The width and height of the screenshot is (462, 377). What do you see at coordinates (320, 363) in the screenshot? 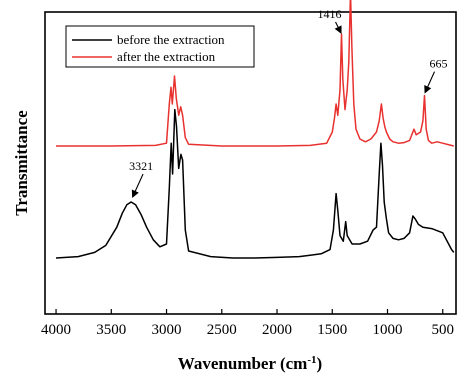
I see `x-axis-title-tail: )` at bounding box center [320, 363].